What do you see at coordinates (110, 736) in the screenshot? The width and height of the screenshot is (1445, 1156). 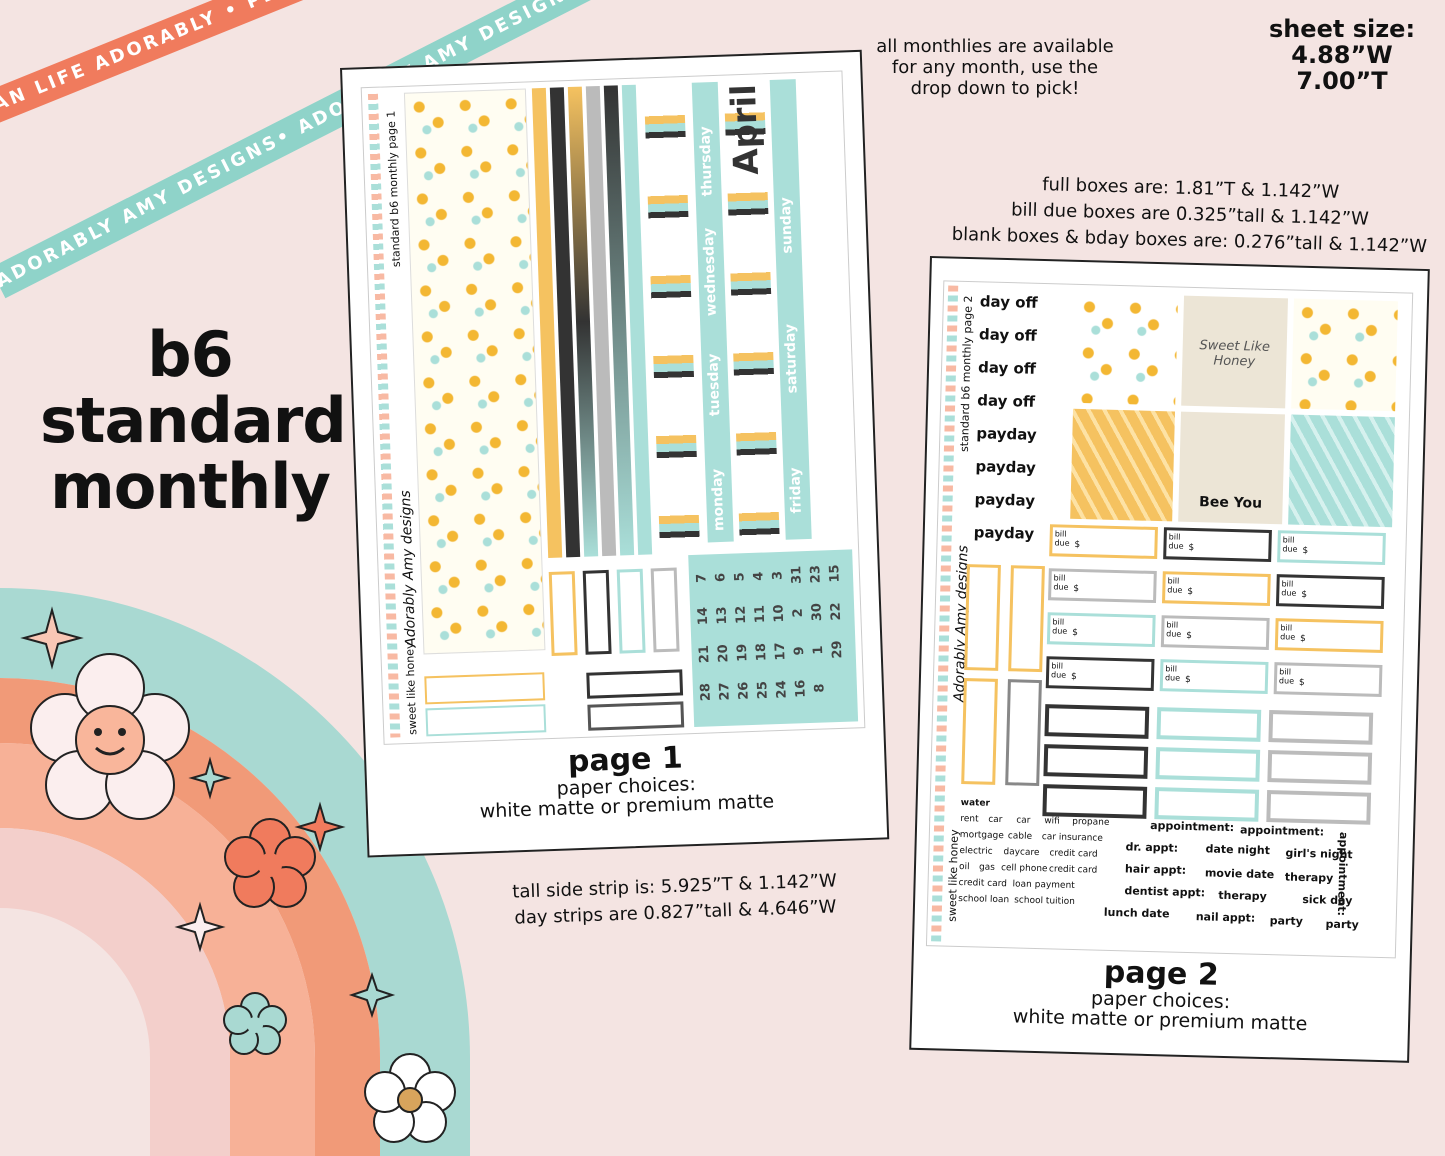 I see `smiley-flower-icon` at bounding box center [110, 736].